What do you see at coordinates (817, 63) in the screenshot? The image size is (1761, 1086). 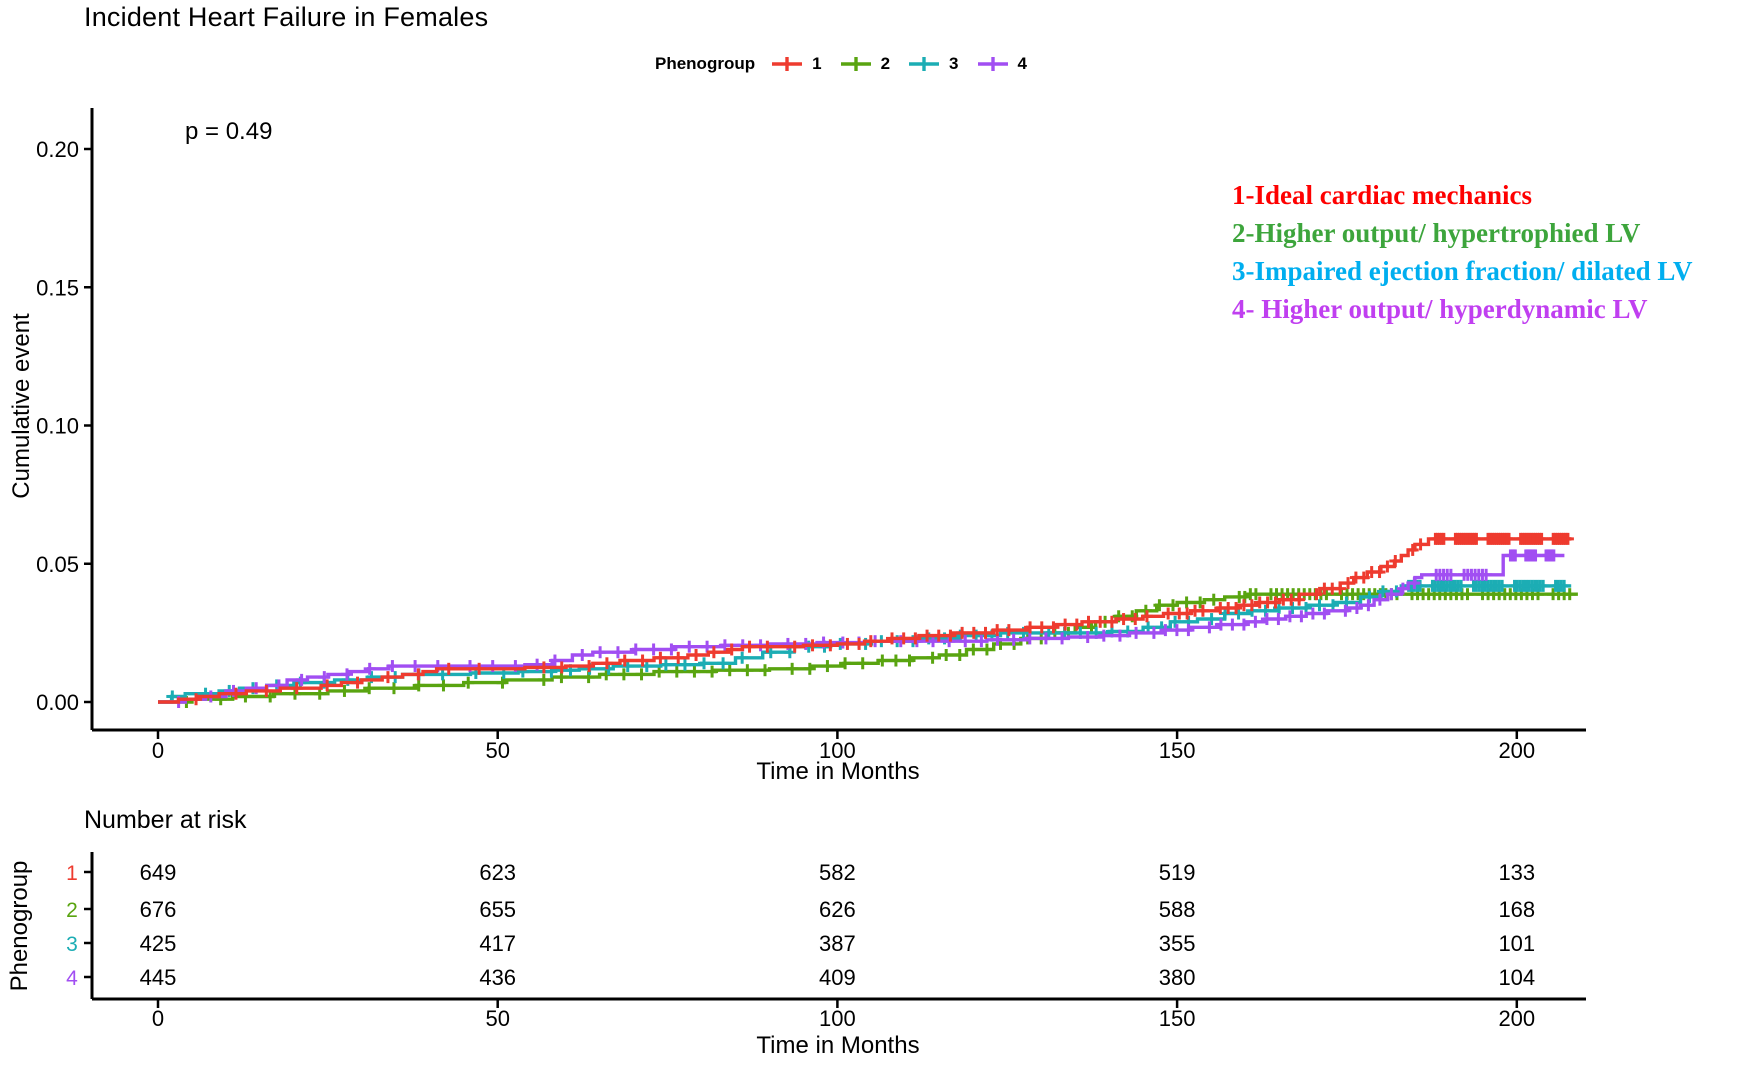 I see `legend-item-label: 1` at bounding box center [817, 63].